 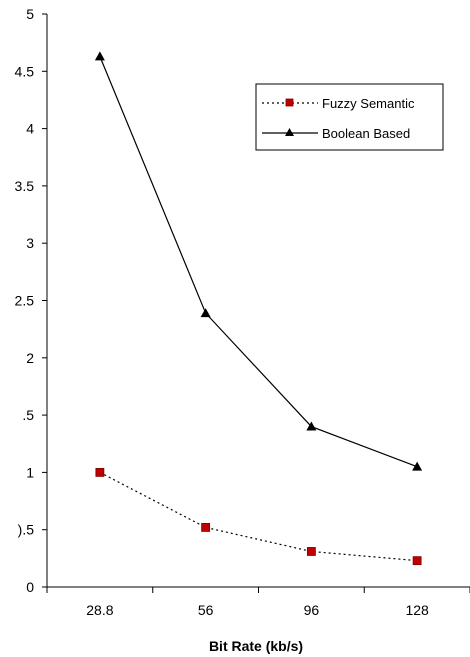 I want to click on legend-item-fuzzy-semantic: Fuzzy Semantic, so click(x=338, y=103).